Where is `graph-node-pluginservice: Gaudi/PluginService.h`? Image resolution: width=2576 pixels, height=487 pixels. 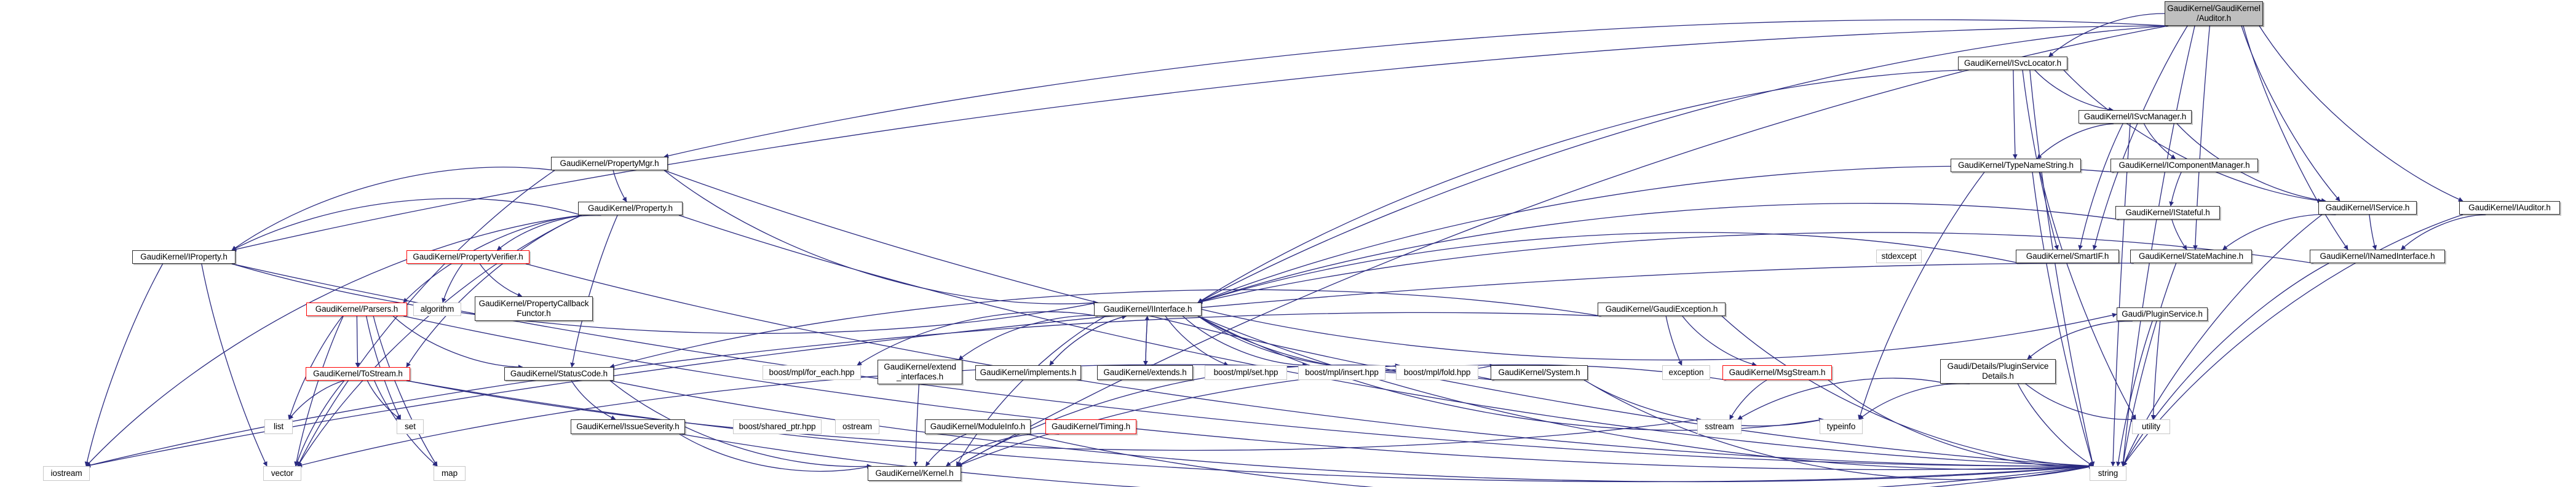 graph-node-pluginservice: Gaudi/PluginService.h is located at coordinates (2162, 314).